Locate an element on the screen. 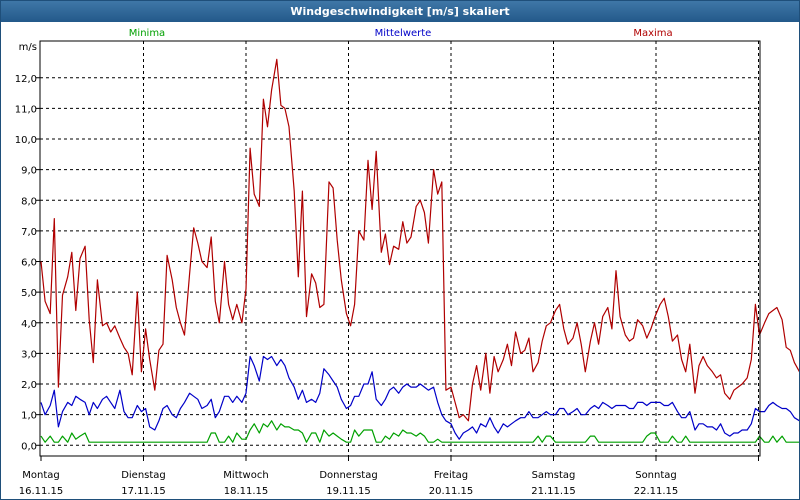 This screenshot has height=500, width=800. x-tick-date: 20.11.15 is located at coordinates (451, 491).